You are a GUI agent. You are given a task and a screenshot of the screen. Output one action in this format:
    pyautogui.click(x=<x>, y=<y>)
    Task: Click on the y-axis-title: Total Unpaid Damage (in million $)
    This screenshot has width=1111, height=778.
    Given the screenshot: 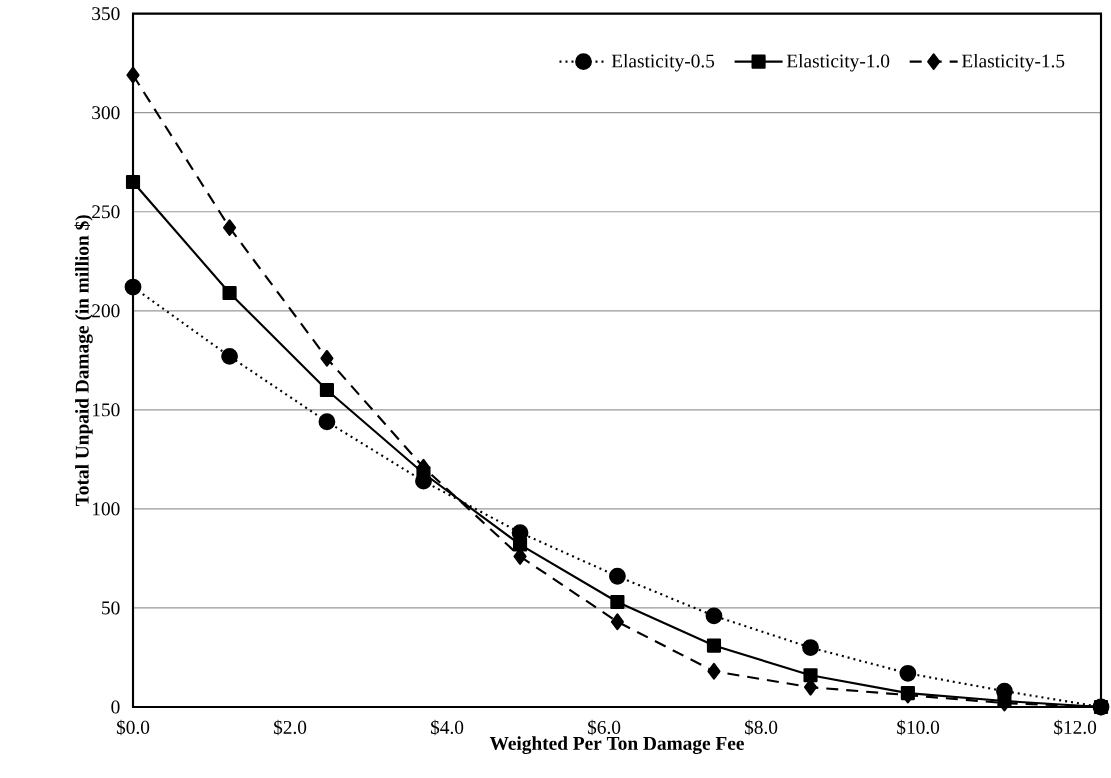 What is the action you would take?
    pyautogui.click(x=83, y=361)
    